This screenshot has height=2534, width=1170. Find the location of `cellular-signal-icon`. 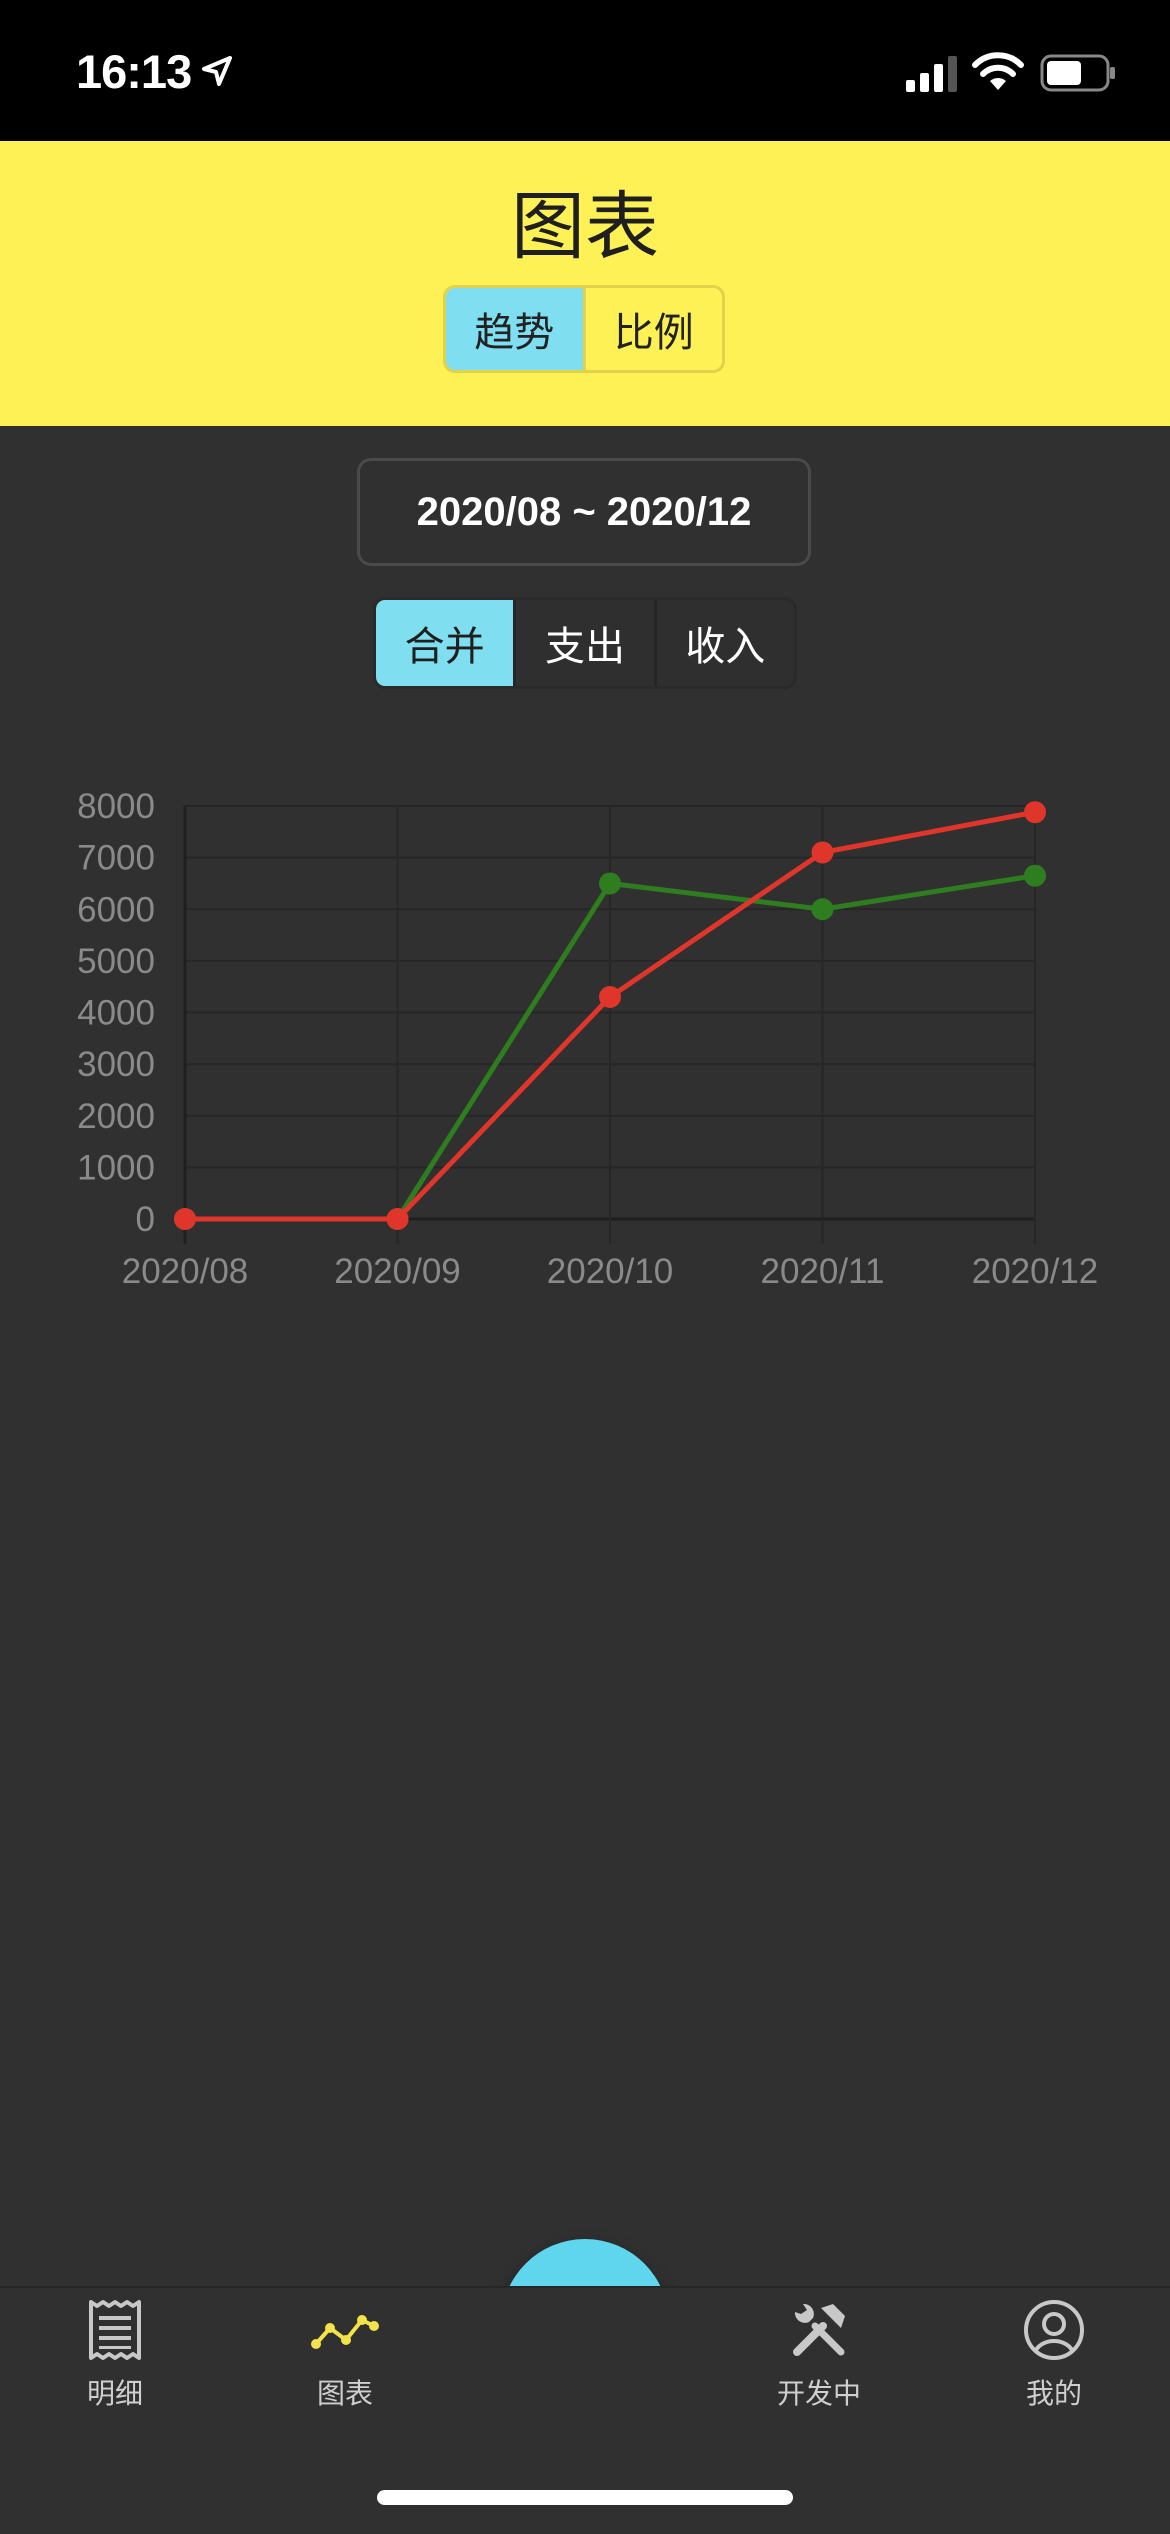

cellular-signal-icon is located at coordinates (931, 74).